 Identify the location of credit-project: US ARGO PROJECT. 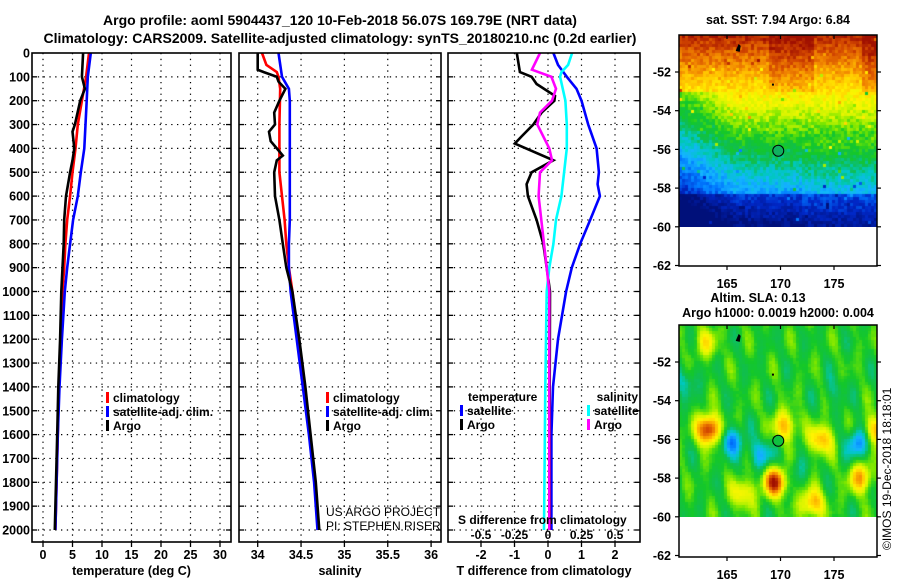
(383, 512).